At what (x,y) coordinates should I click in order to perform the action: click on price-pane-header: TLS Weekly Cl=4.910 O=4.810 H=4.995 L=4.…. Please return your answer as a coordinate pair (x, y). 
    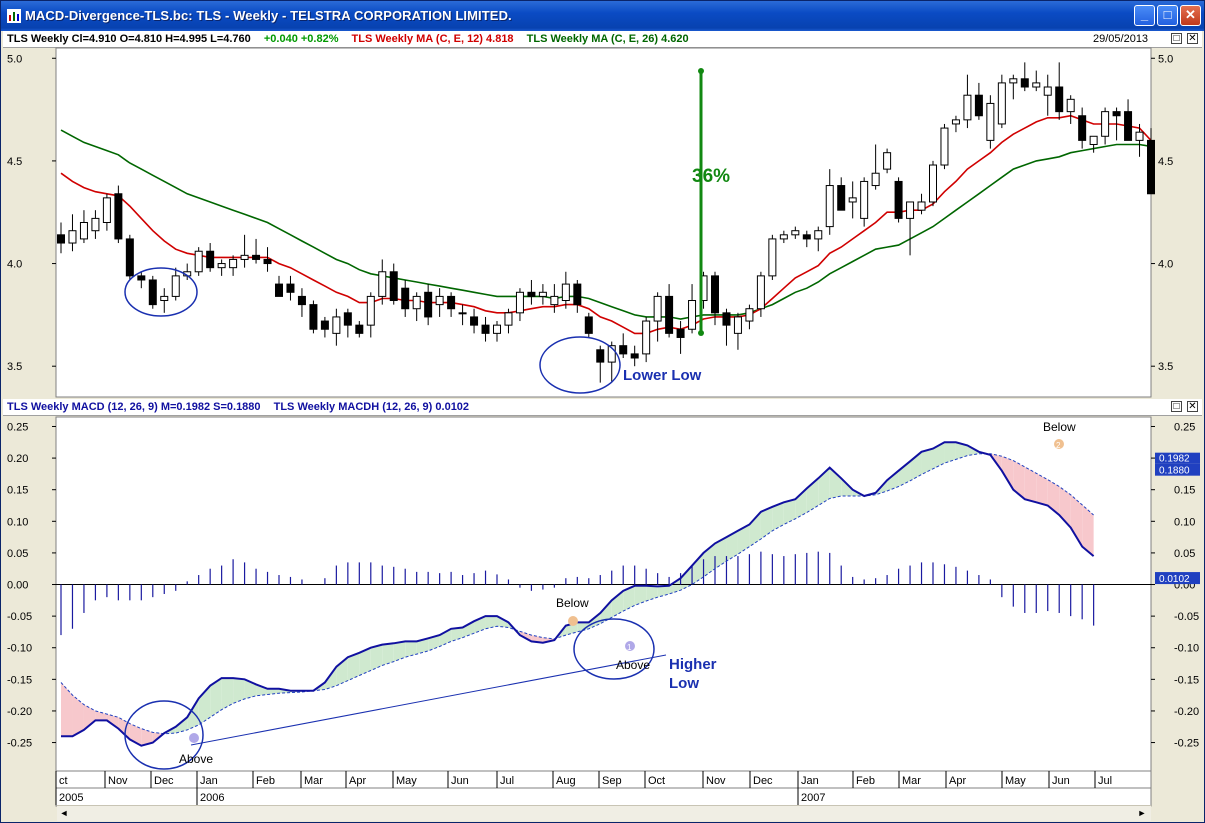
    Looking at the image, I should click on (602, 39).